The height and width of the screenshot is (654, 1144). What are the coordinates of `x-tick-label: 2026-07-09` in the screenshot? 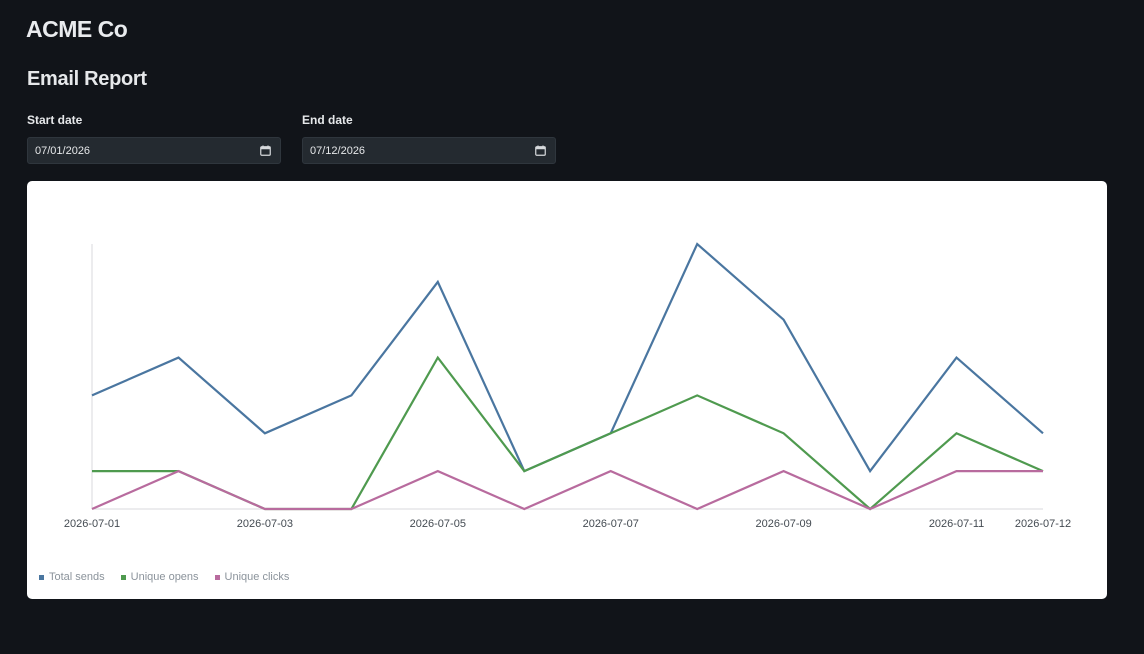 It's located at (783, 524).